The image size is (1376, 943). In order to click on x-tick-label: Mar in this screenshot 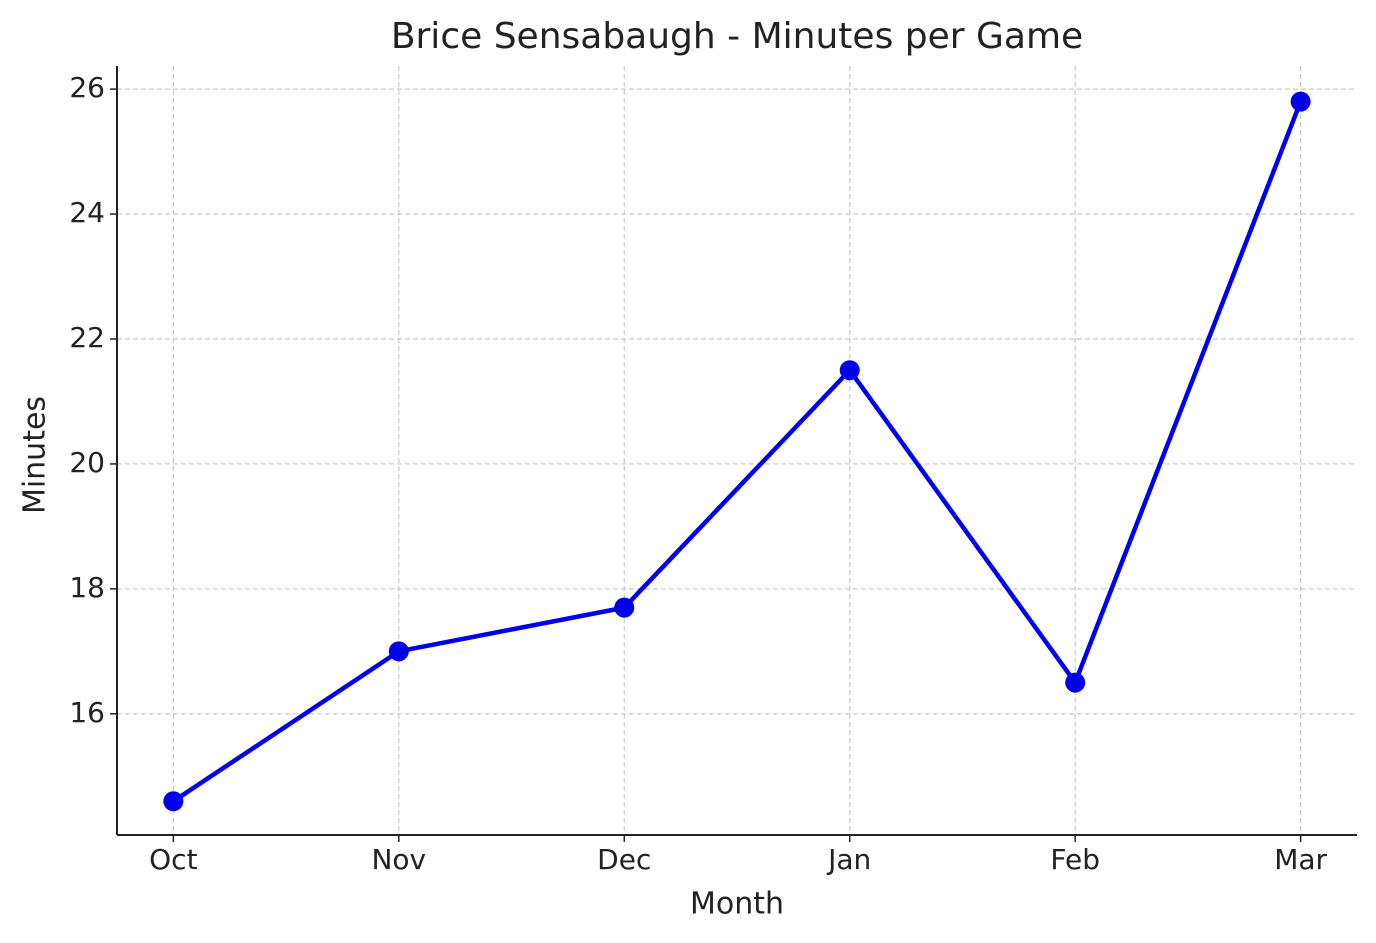, I will do `click(1300, 859)`.